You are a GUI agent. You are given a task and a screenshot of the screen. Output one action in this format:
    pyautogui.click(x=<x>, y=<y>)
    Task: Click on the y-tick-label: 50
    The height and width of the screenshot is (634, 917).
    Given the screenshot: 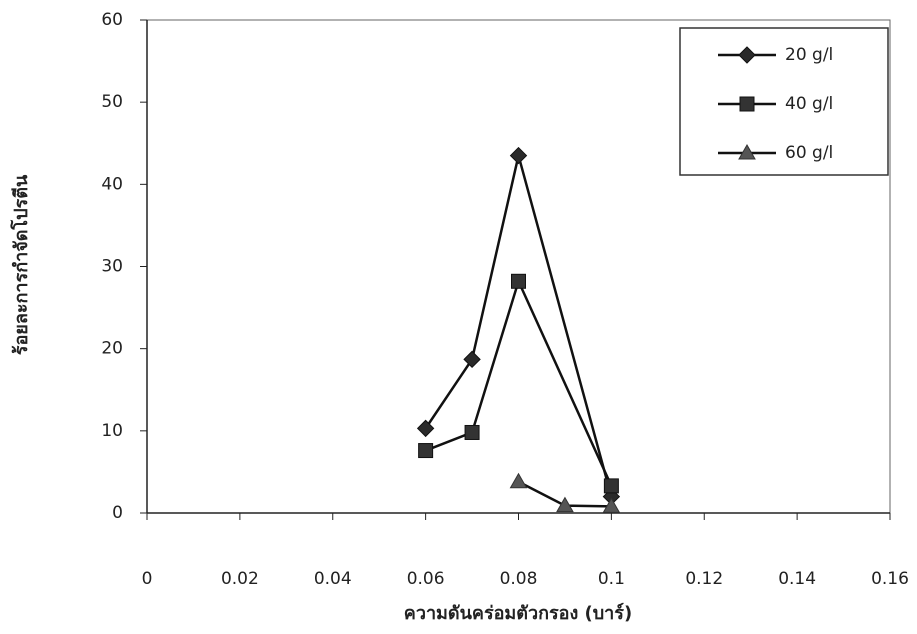 What is the action you would take?
    pyautogui.click(x=112, y=102)
    